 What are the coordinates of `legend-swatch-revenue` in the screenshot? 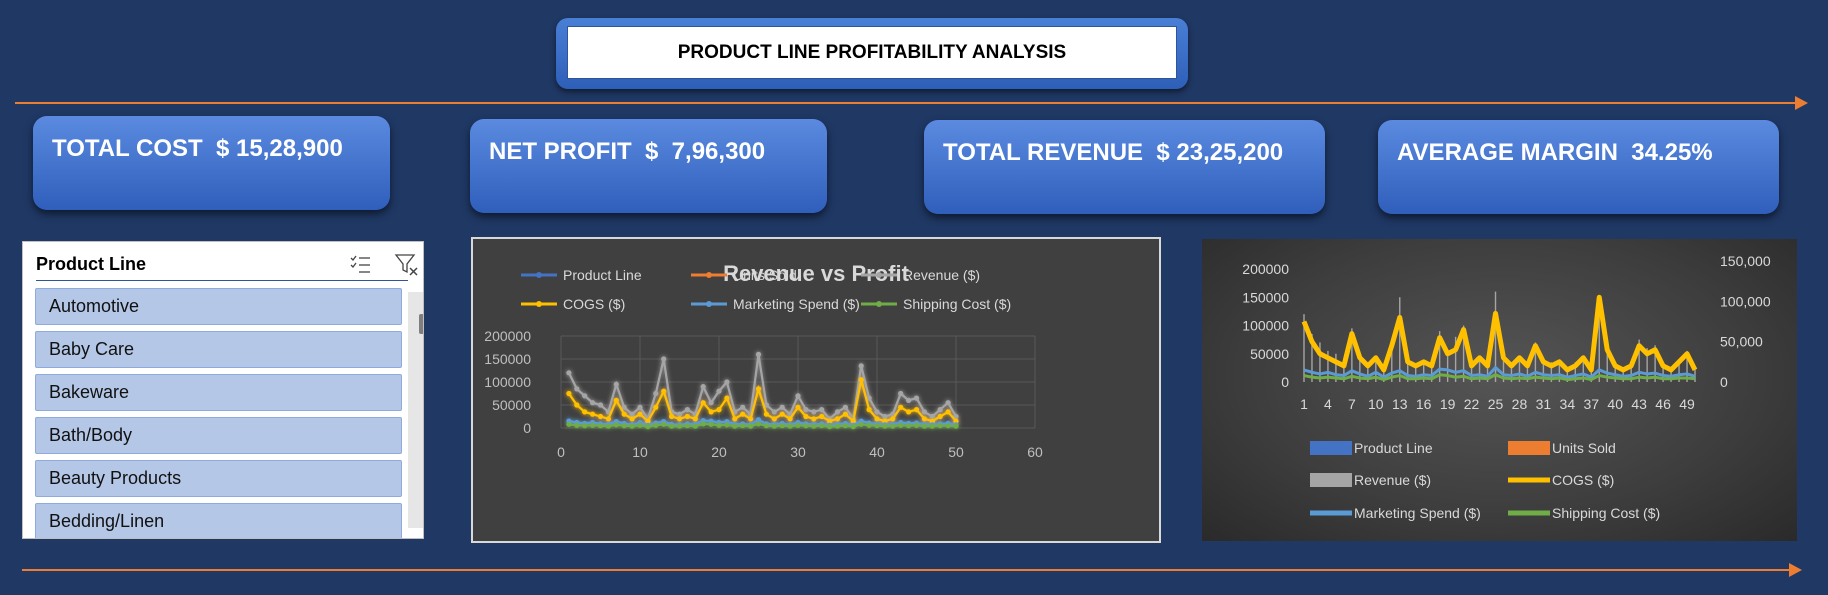 It's located at (1331, 480).